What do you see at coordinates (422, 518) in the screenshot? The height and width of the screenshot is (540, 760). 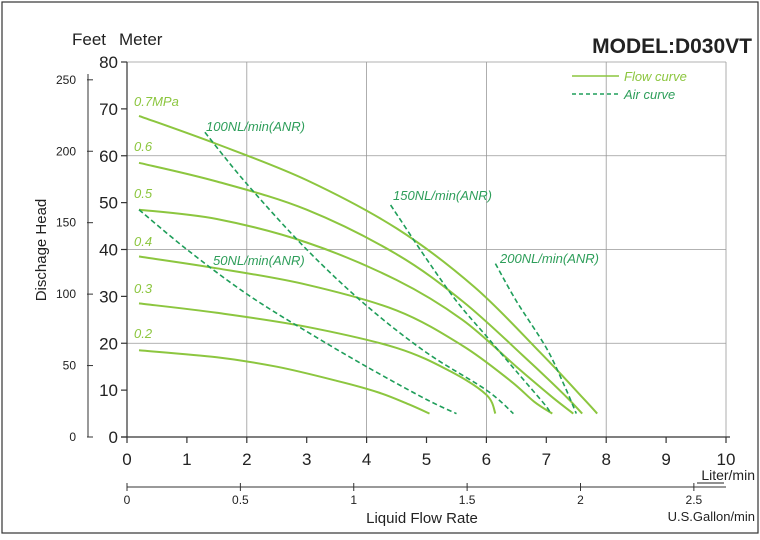 I see `x-axis-title: Liquid Flow Rate` at bounding box center [422, 518].